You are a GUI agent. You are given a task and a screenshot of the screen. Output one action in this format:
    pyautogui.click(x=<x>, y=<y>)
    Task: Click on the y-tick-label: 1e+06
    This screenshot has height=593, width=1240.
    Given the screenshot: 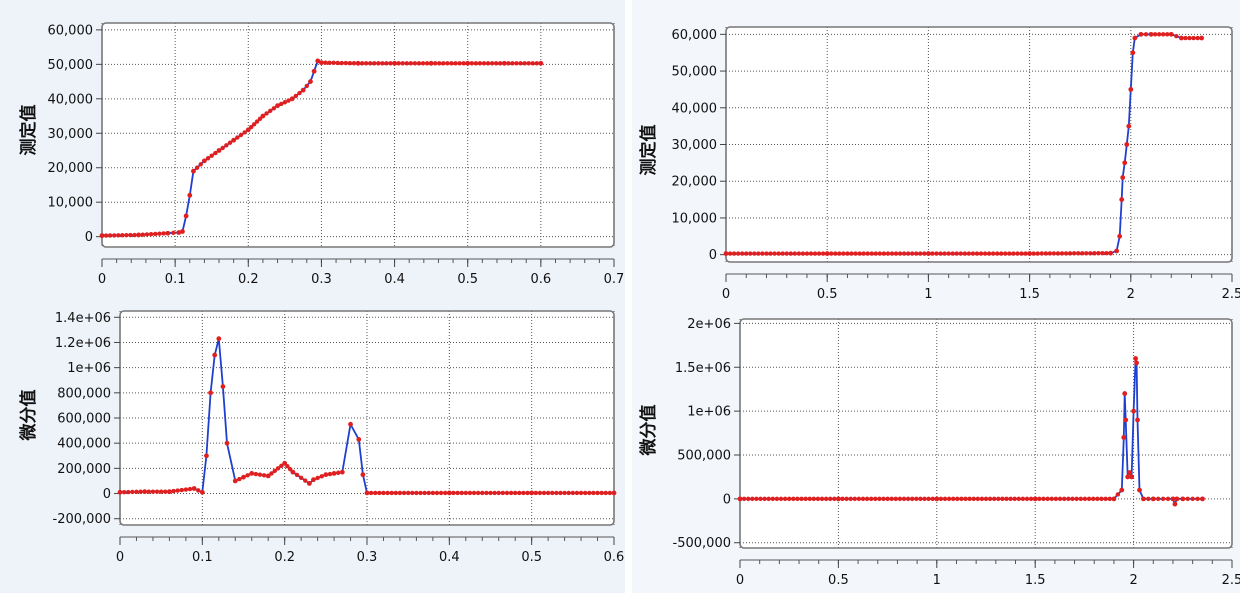 What is the action you would take?
    pyautogui.click(x=89, y=368)
    